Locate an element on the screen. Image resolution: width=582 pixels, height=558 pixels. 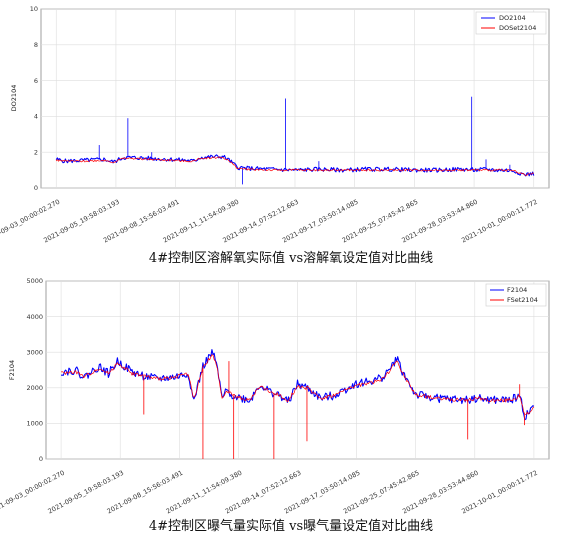
y-axis-label: DO2104 is located at coordinates (14, 98).